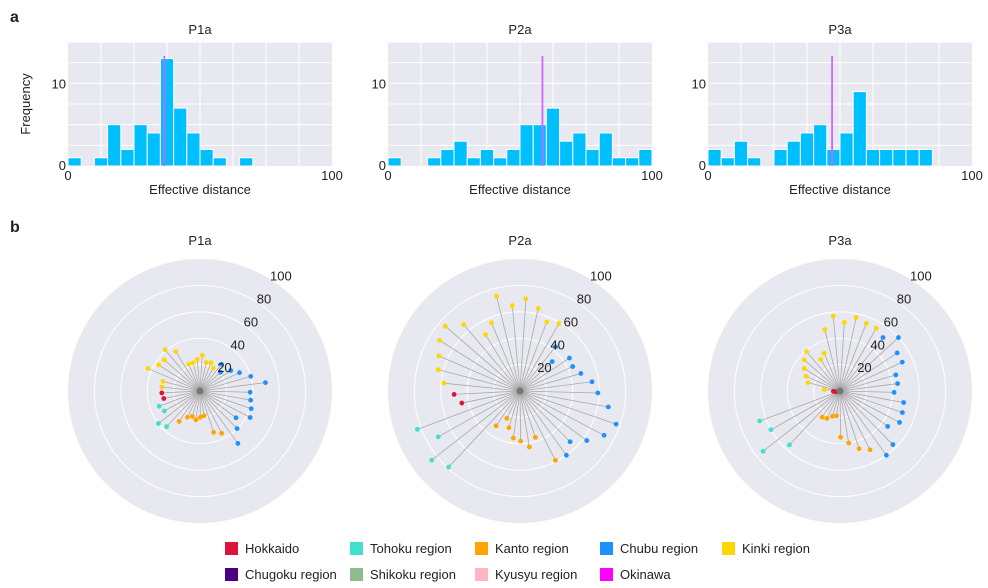  What do you see at coordinates (864, 367) in the screenshot?
I see `radial-tick-label: 20` at bounding box center [864, 367].